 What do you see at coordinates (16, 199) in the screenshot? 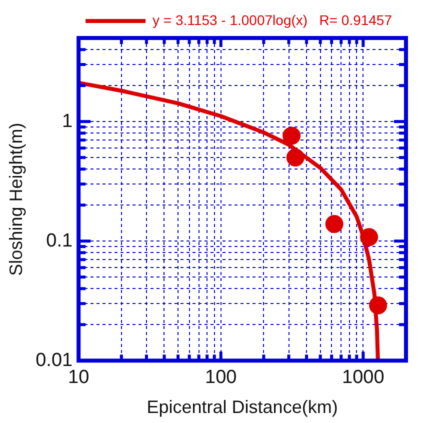
I see `y-axis-title: Sloshing Height(m)` at bounding box center [16, 199].